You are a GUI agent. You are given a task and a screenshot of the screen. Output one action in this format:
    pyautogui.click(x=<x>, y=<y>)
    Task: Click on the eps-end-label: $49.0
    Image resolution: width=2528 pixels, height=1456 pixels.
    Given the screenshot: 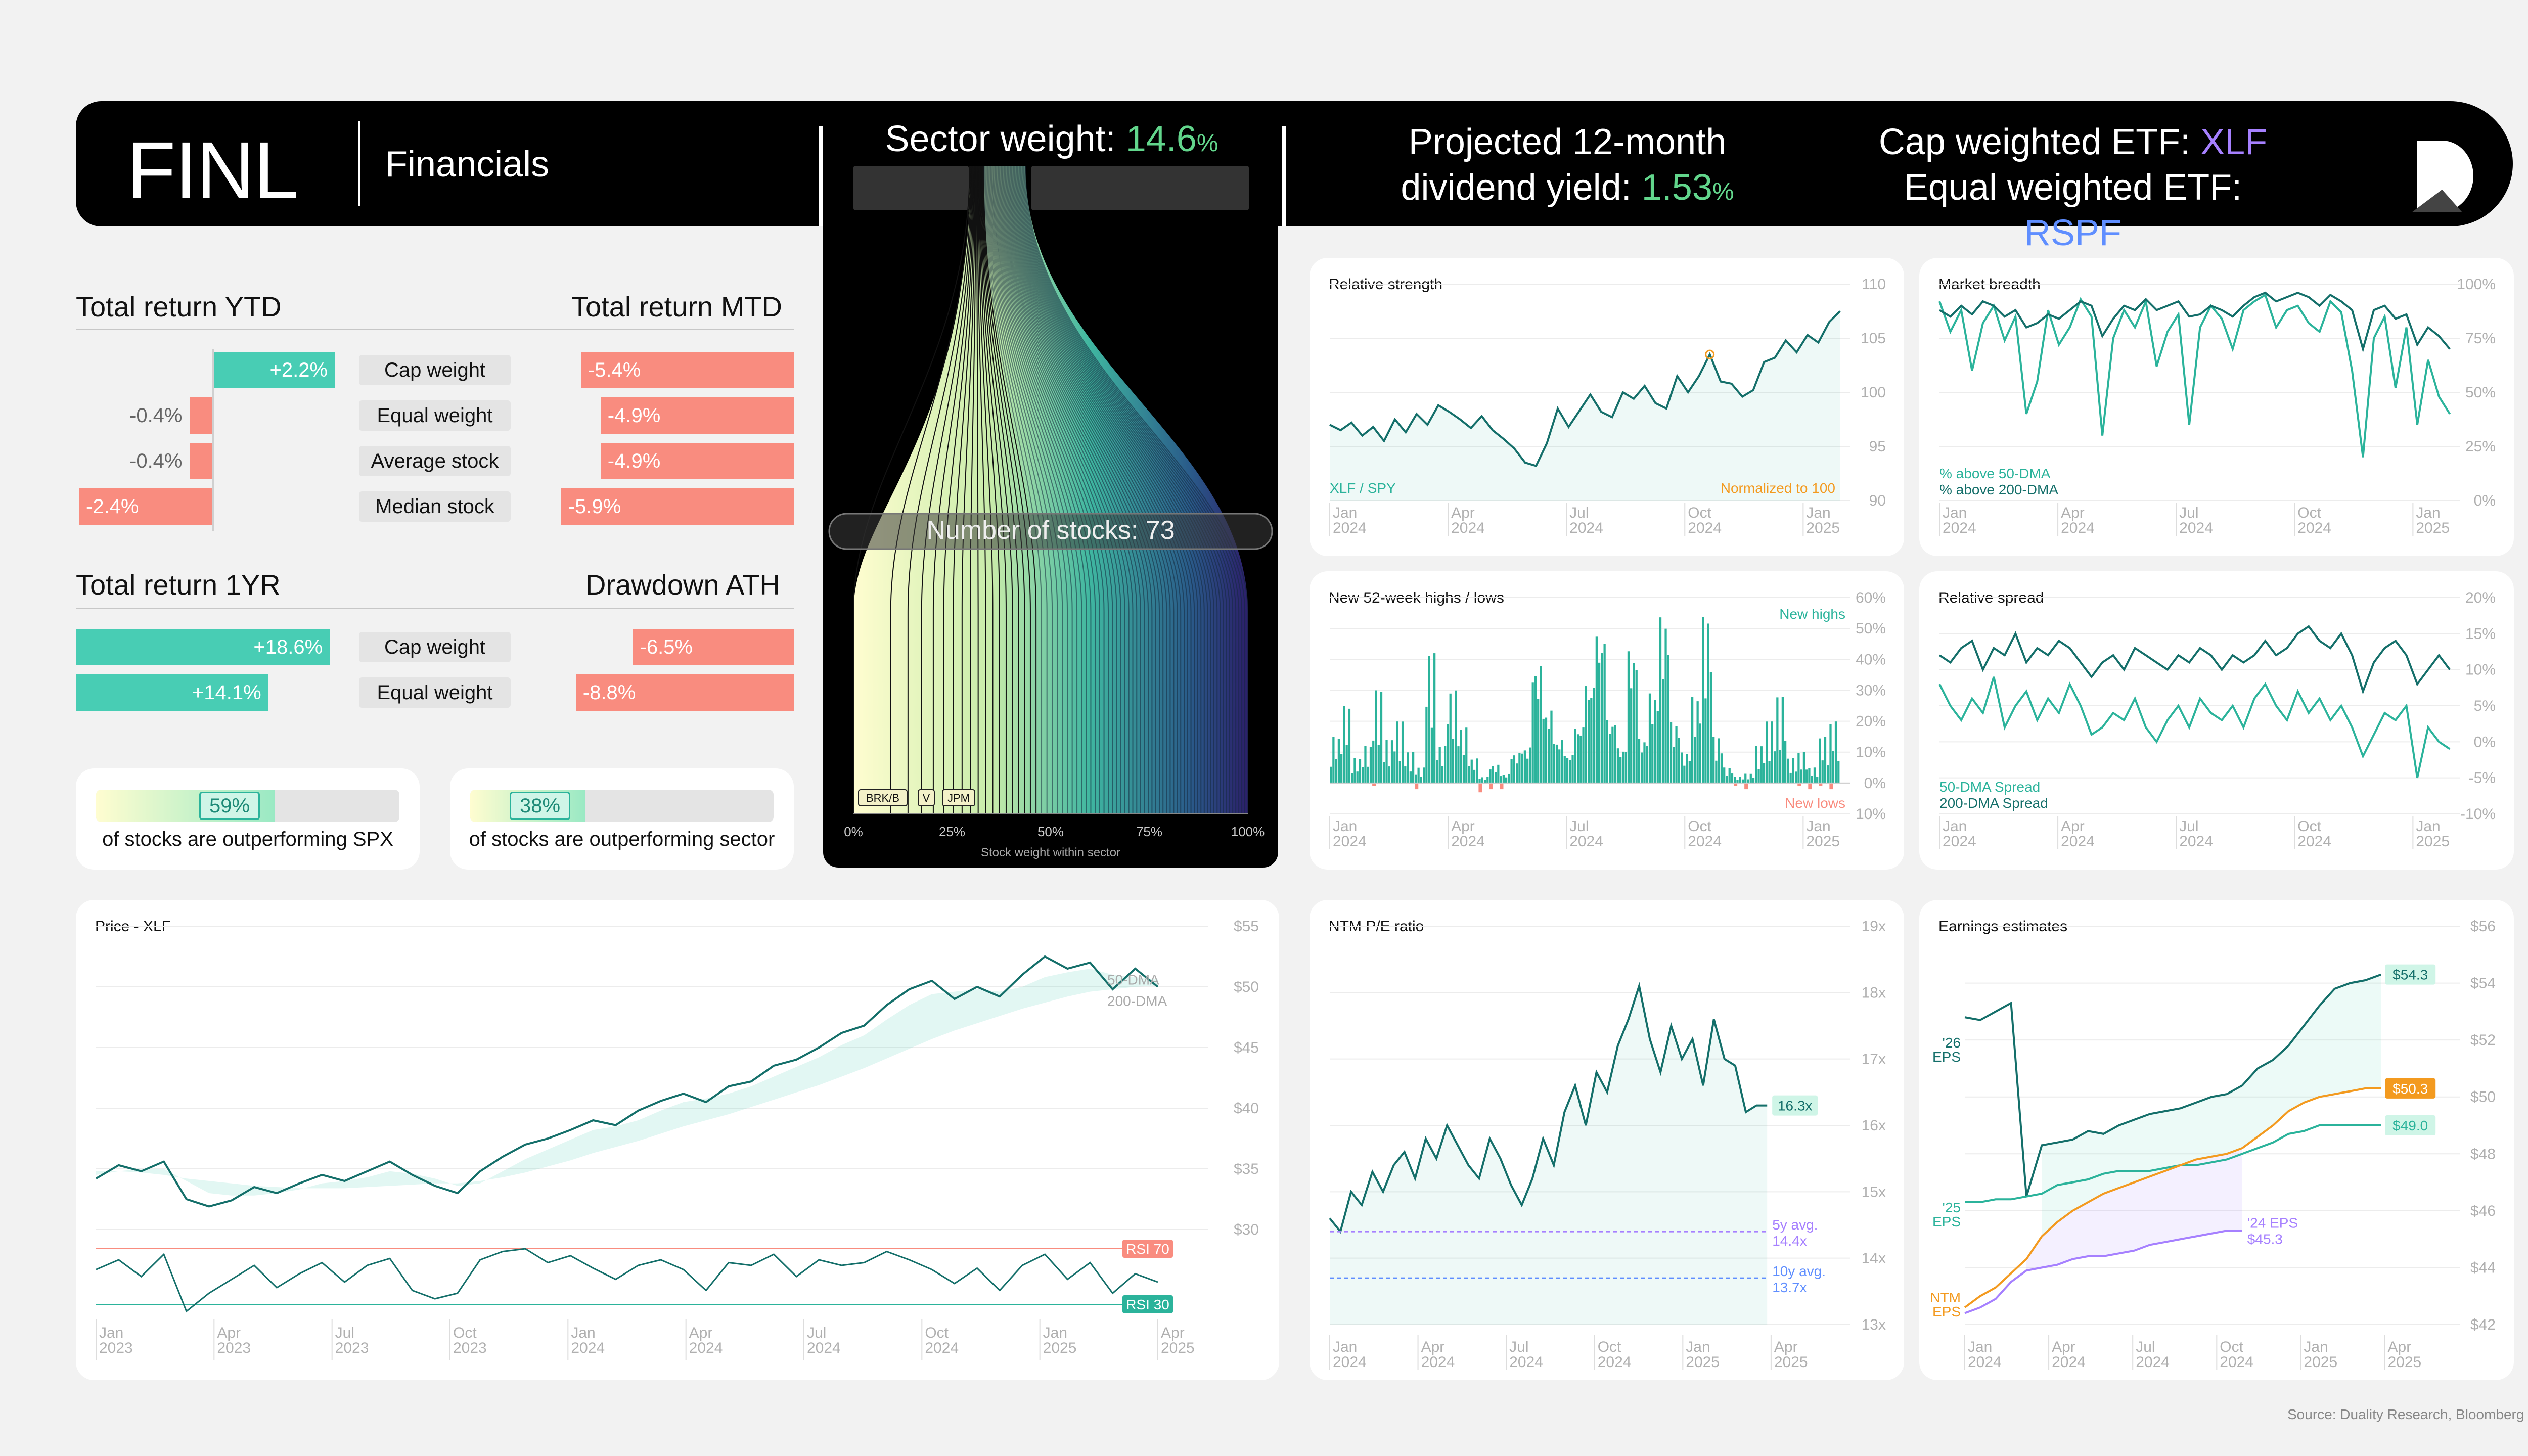 What is the action you would take?
    pyautogui.click(x=2410, y=1125)
    